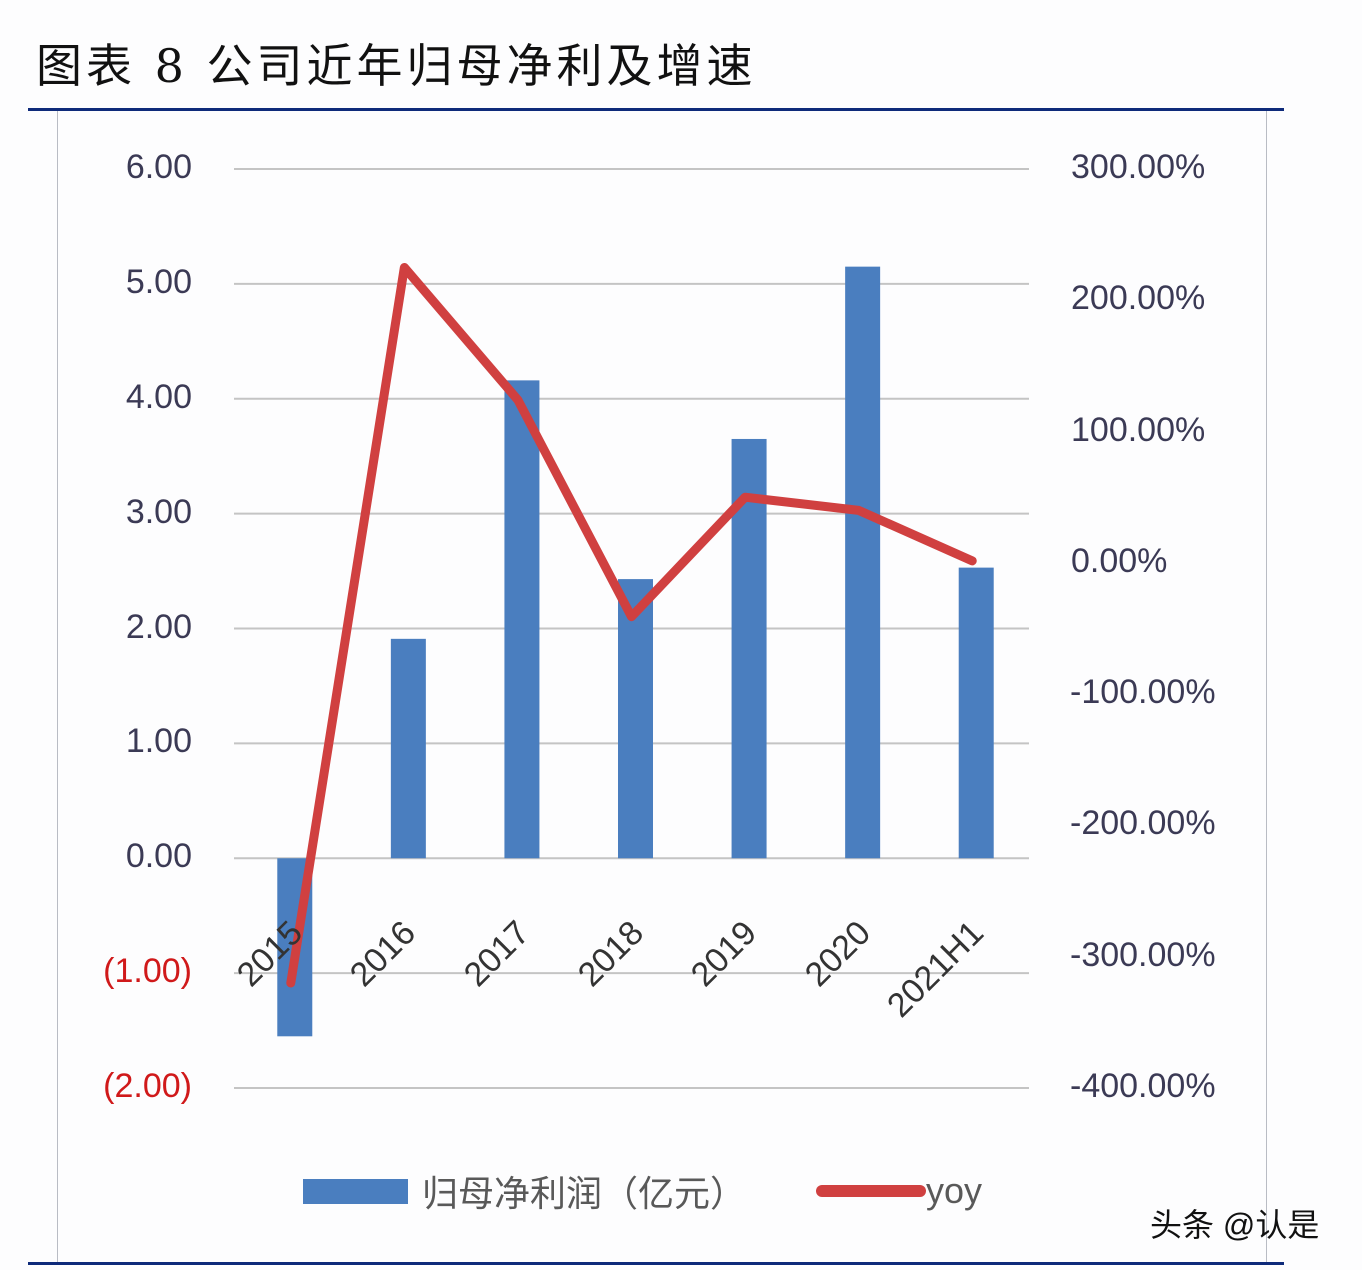  I want to click on legend-line-swatch, so click(871, 1191).